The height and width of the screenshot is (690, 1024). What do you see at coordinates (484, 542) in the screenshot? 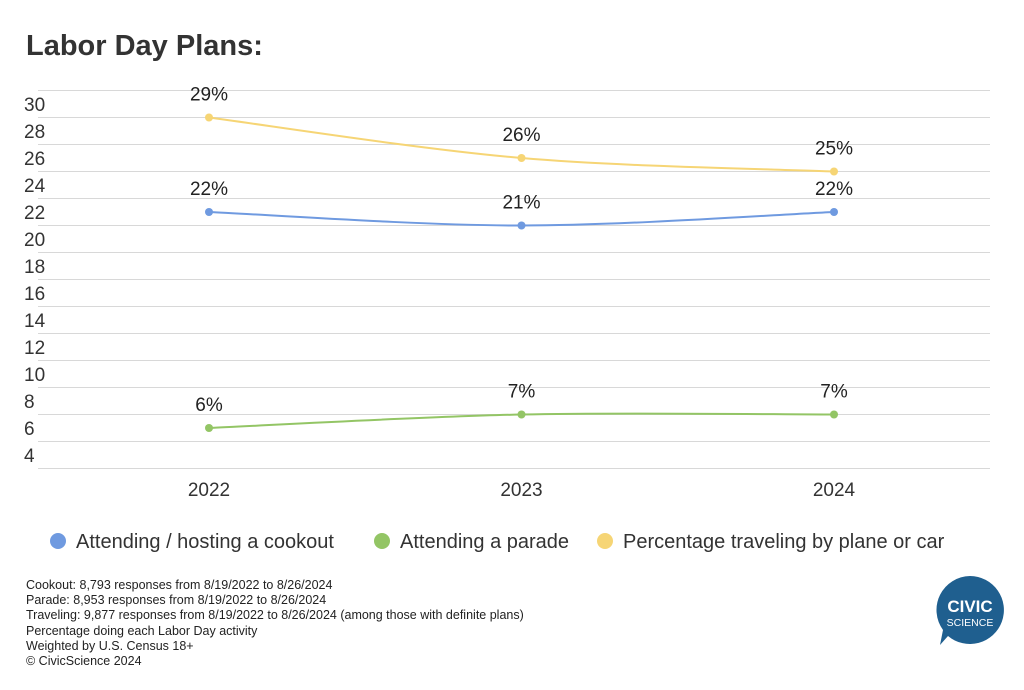
I see `legend-label: Attending a parade` at bounding box center [484, 542].